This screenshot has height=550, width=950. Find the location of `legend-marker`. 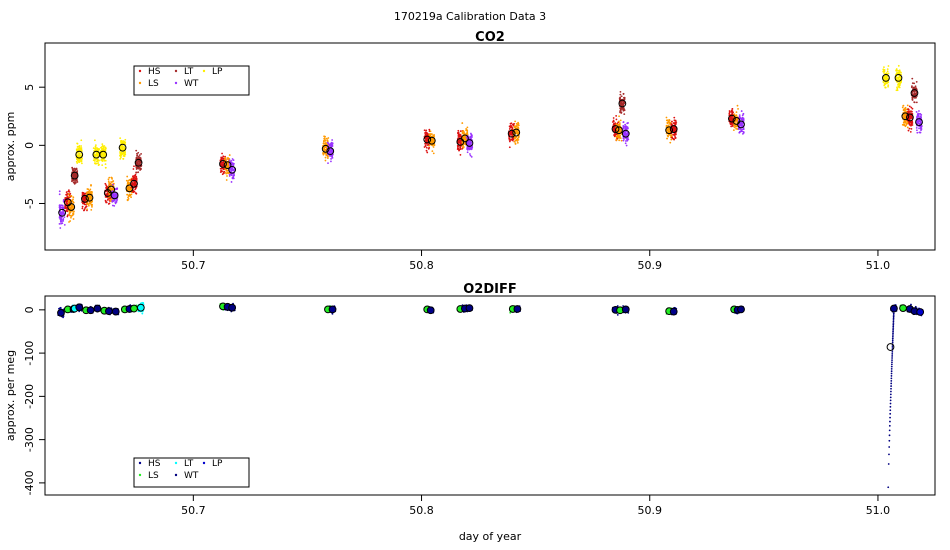

legend-marker is located at coordinates (140, 71).